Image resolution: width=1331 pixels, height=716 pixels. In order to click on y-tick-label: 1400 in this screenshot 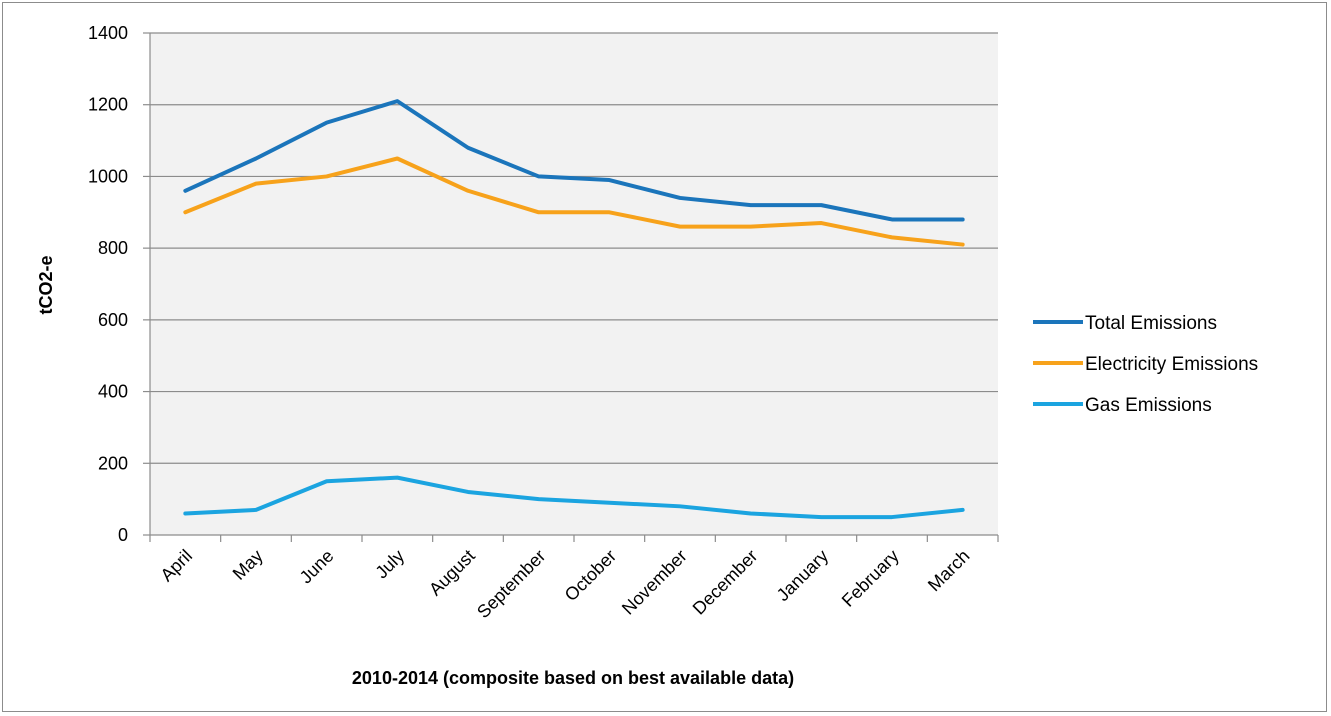, I will do `click(108, 33)`.